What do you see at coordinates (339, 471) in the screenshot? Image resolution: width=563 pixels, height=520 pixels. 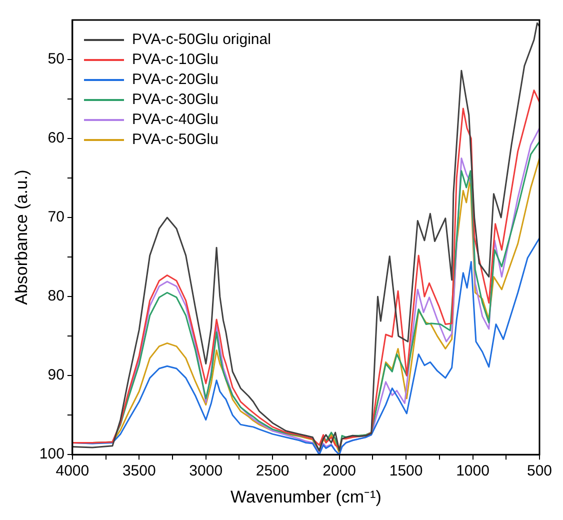 I see `x-tick-label: 2000` at bounding box center [339, 471].